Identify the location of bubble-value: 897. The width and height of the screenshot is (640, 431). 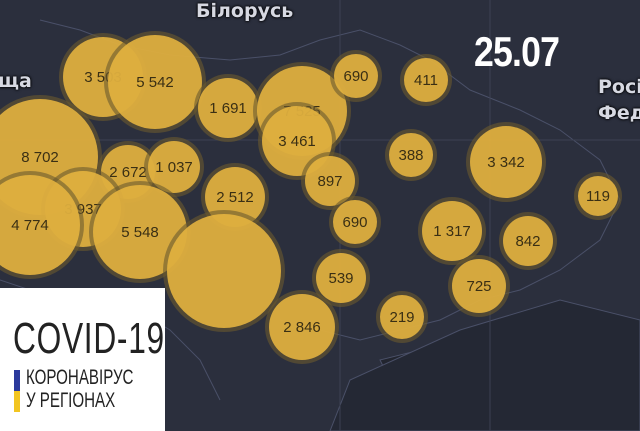
(329, 181).